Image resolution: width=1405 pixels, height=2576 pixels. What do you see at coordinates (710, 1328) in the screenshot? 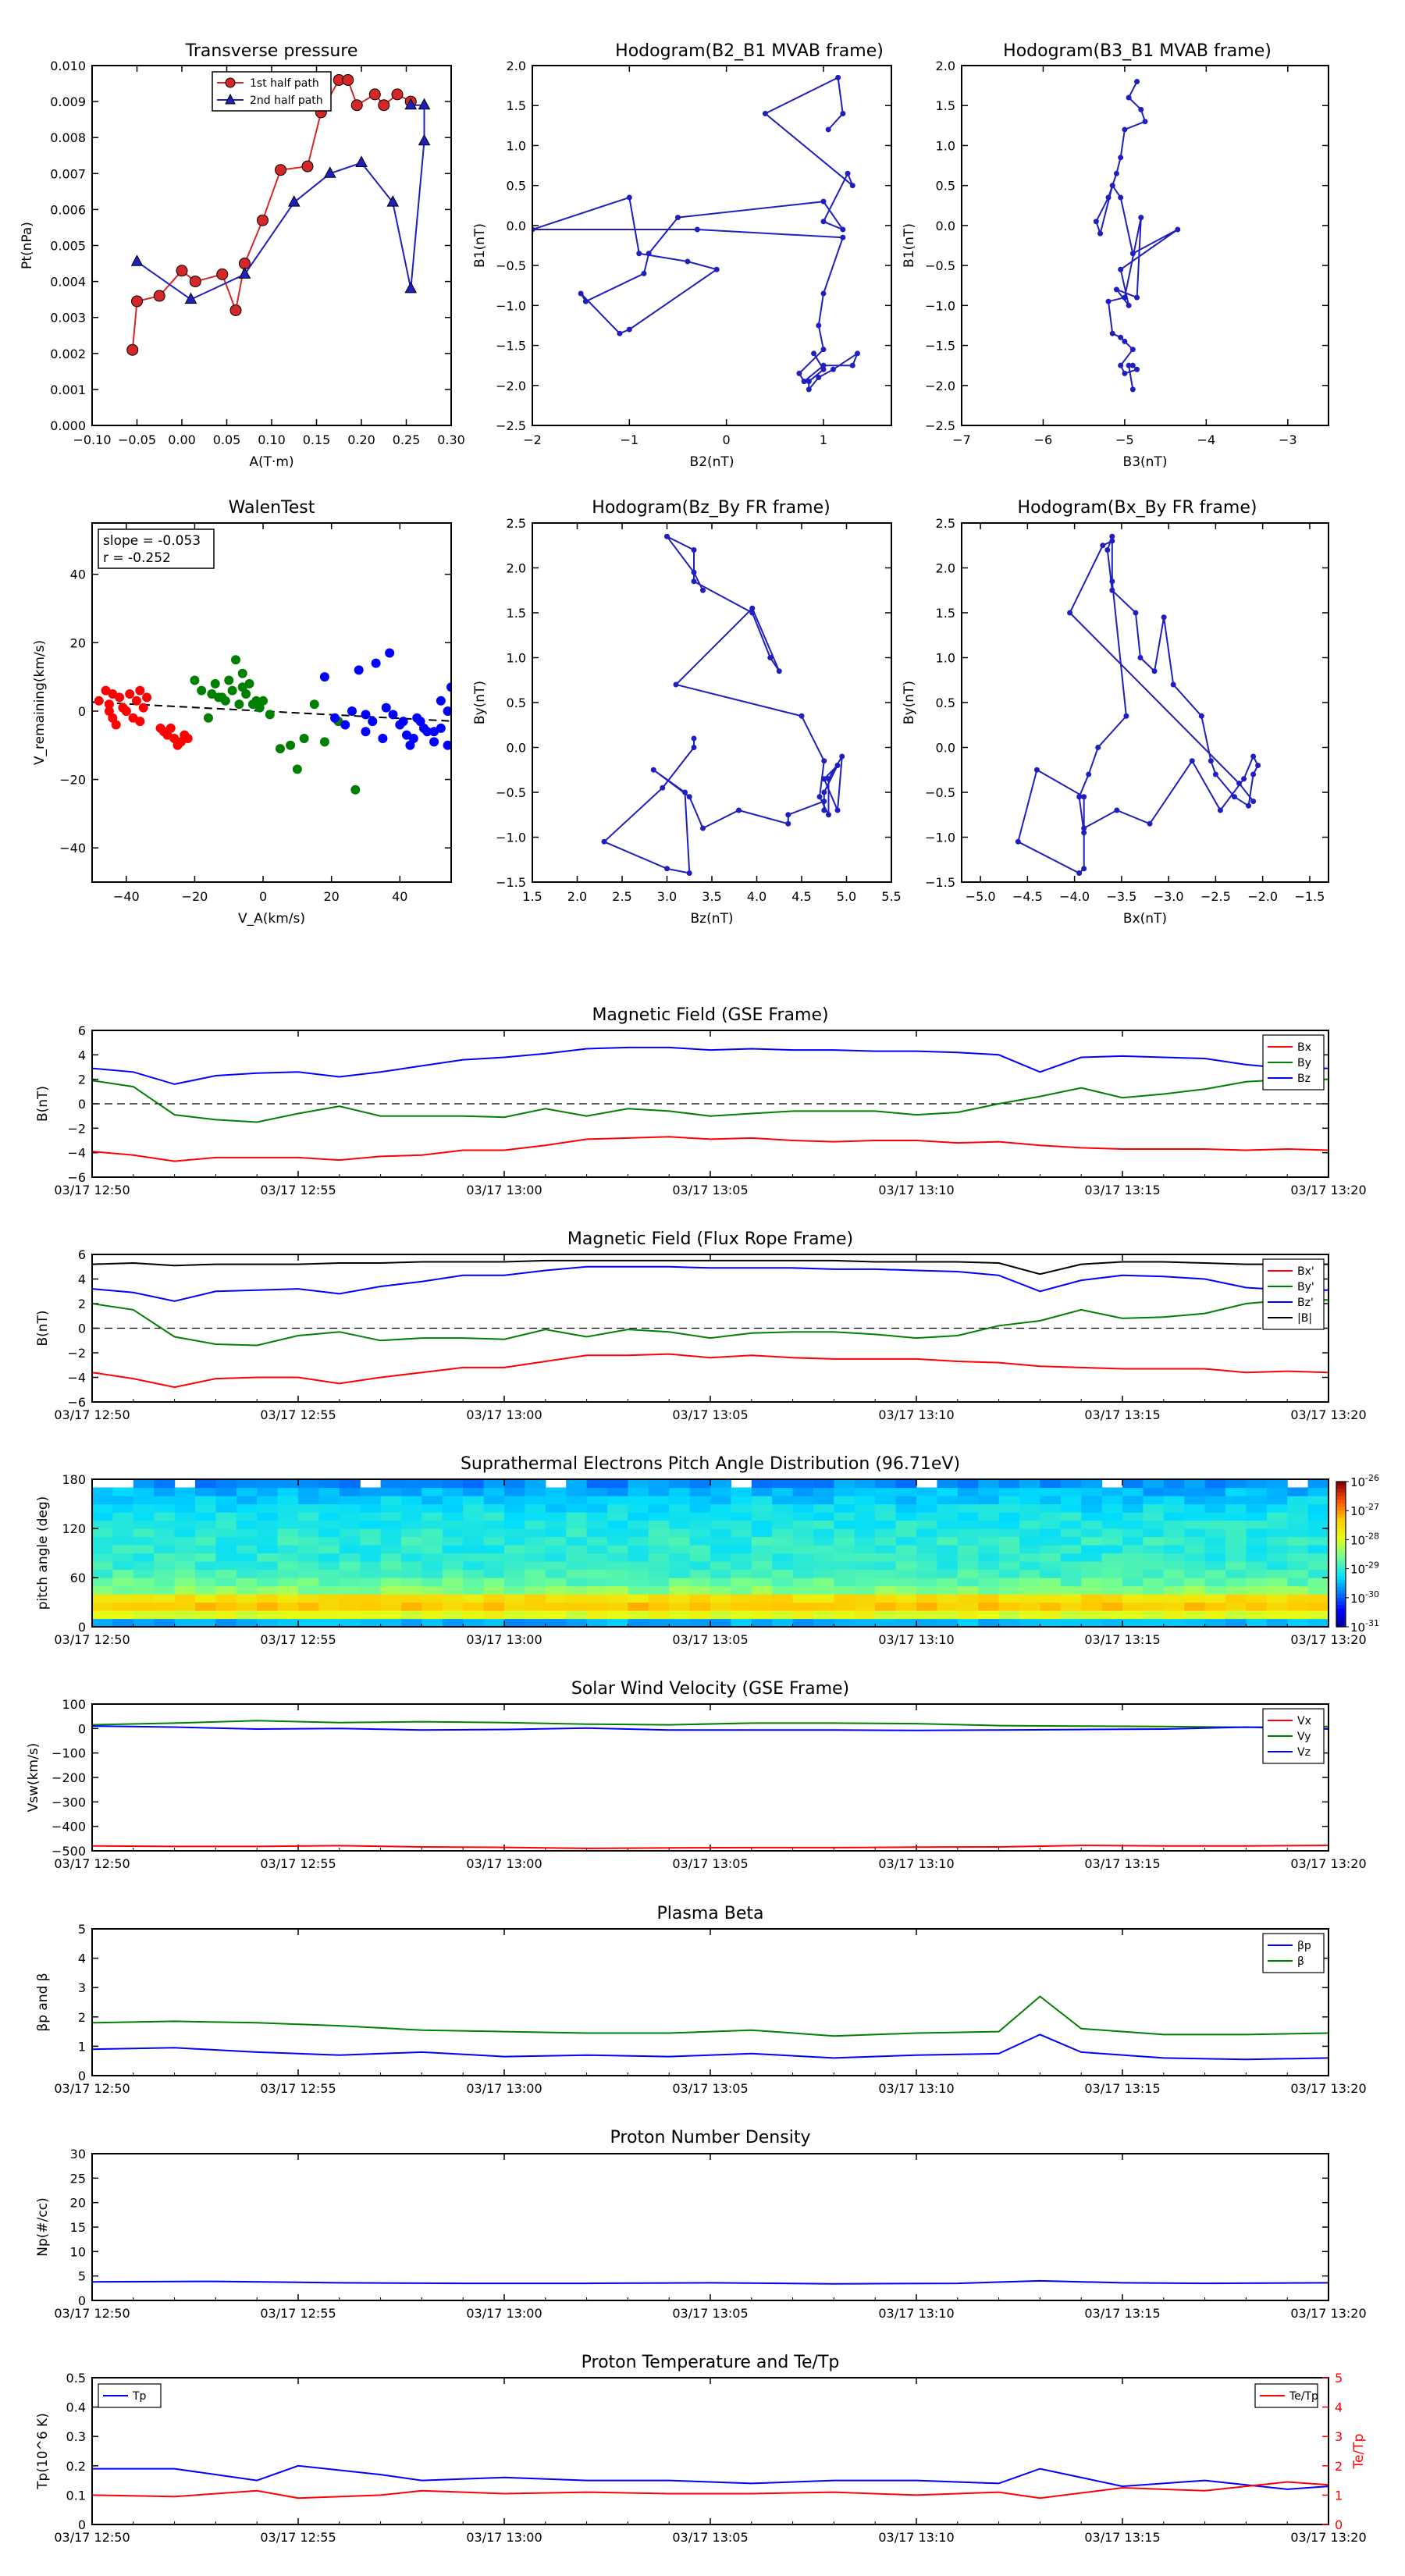
I see `panel-7-frame` at bounding box center [710, 1328].